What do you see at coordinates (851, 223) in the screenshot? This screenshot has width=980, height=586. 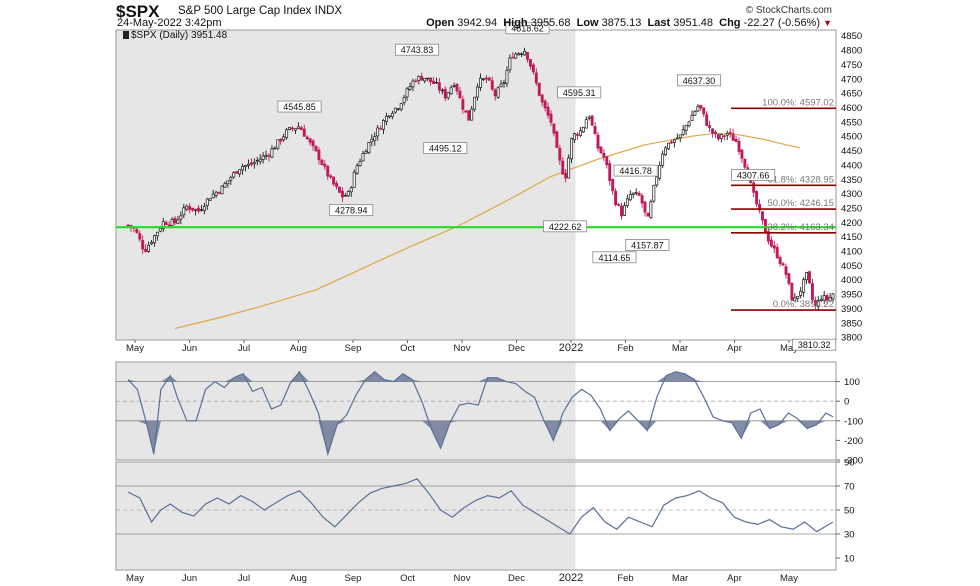 I see `price-y-tick-label: 4200` at bounding box center [851, 223].